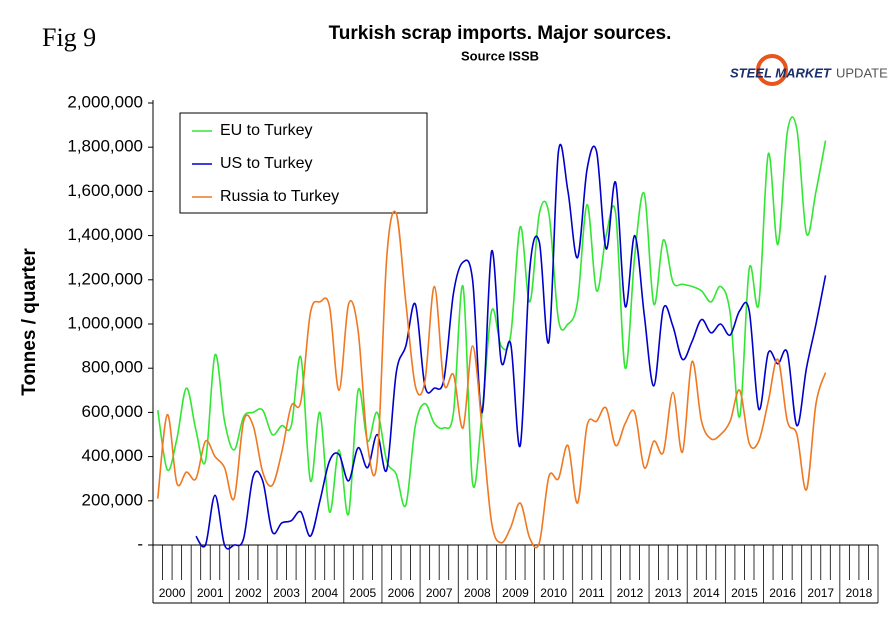 Image resolution: width=892 pixels, height=622 pixels. Describe the element at coordinates (744, 593) in the screenshot. I see `x-tick-label: 2015` at that location.